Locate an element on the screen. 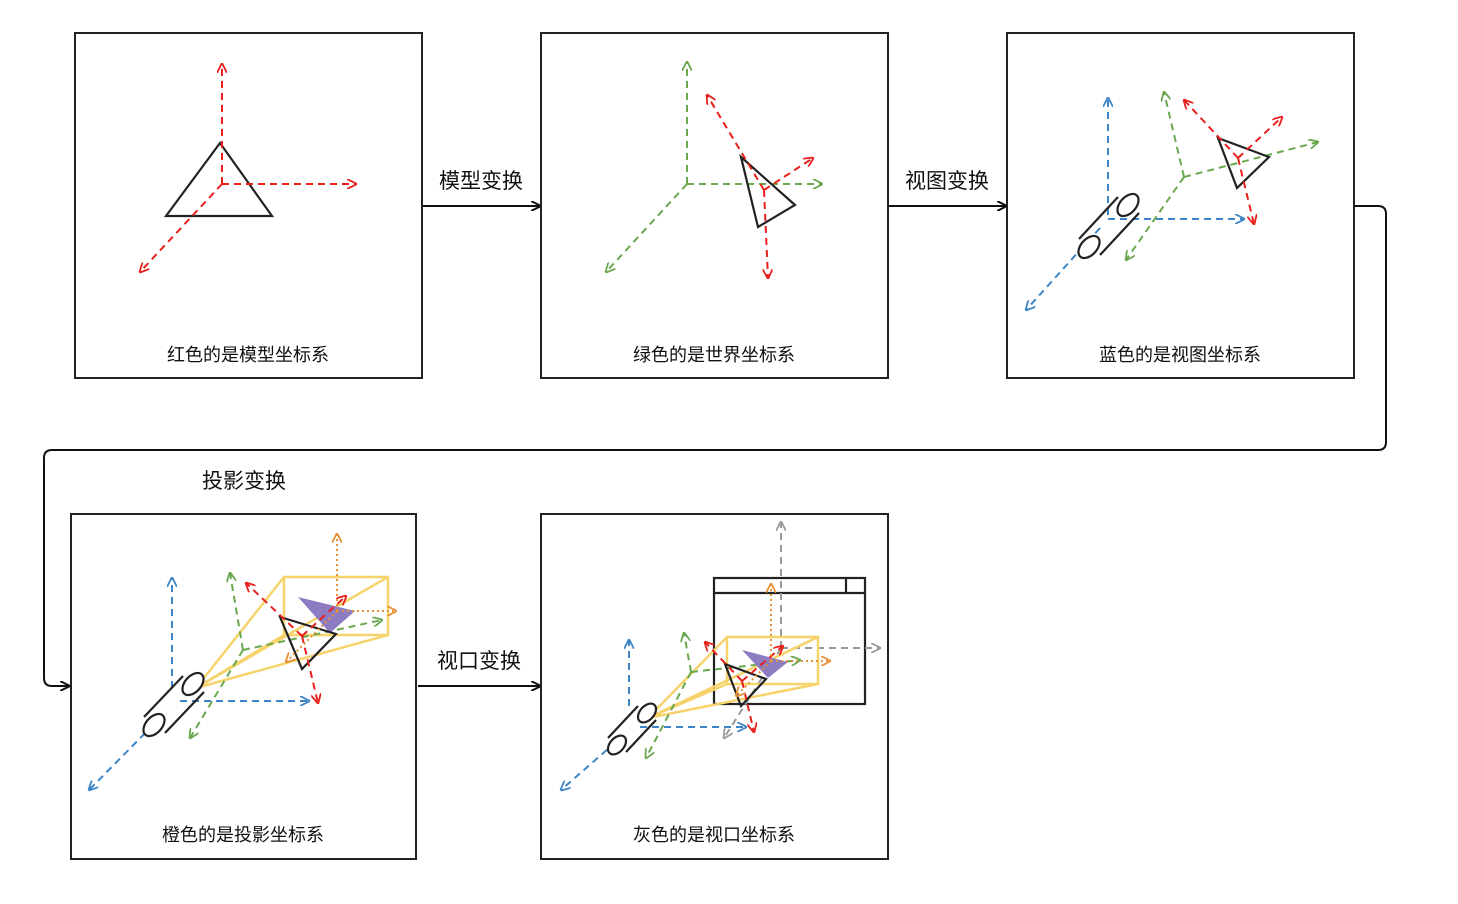 This screenshot has height=904, width=1458. panel-model-space: 红色的是模型坐标系 is located at coordinates (248, 205).